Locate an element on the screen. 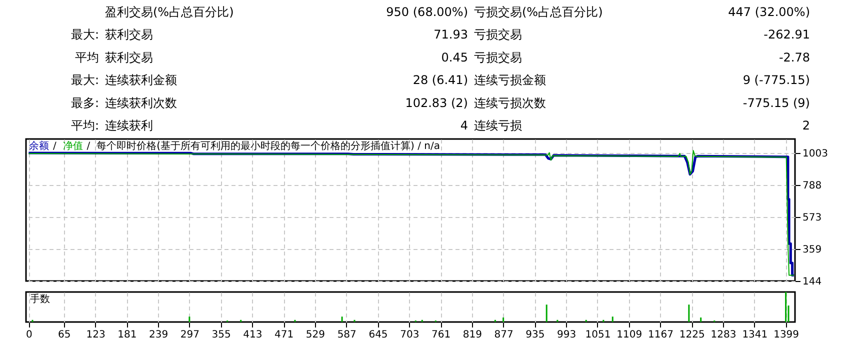 The height and width of the screenshot is (342, 853). x-tick-label: 413 is located at coordinates (252, 335).